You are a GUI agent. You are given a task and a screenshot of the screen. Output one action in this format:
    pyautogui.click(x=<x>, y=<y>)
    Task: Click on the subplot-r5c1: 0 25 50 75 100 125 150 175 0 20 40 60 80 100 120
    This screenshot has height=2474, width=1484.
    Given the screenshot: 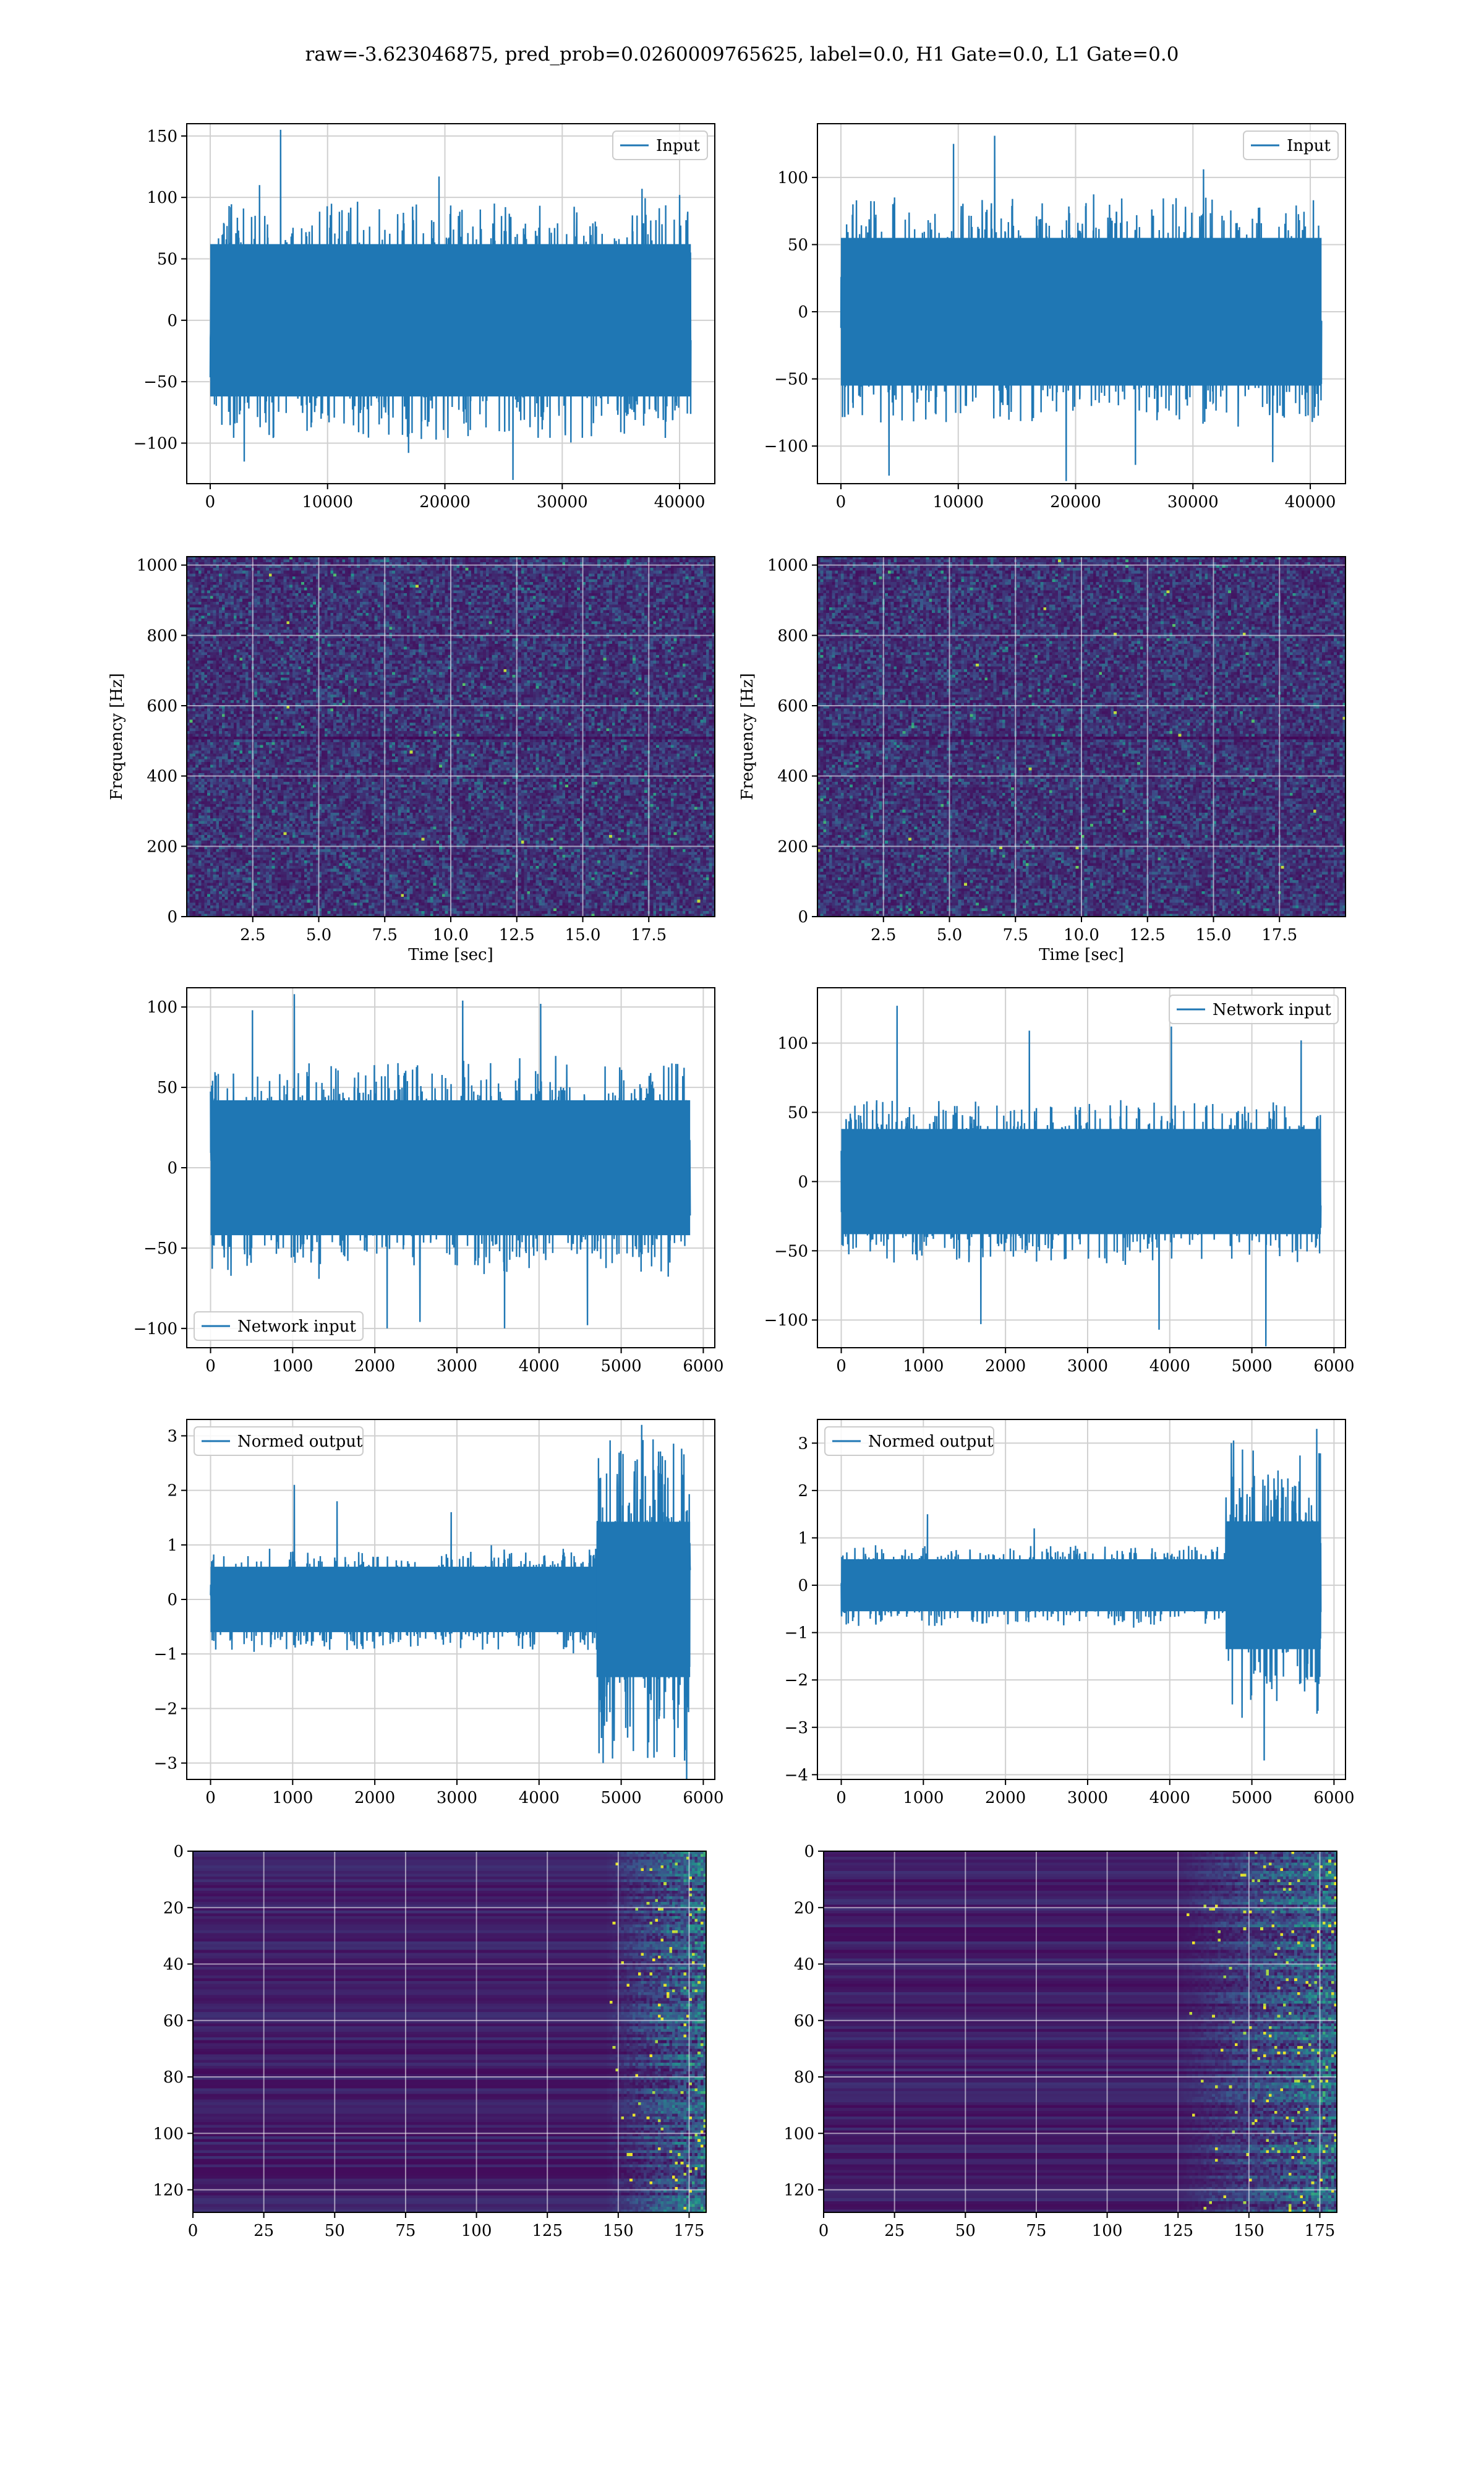 What is the action you would take?
    pyautogui.click(x=430, y=2041)
    